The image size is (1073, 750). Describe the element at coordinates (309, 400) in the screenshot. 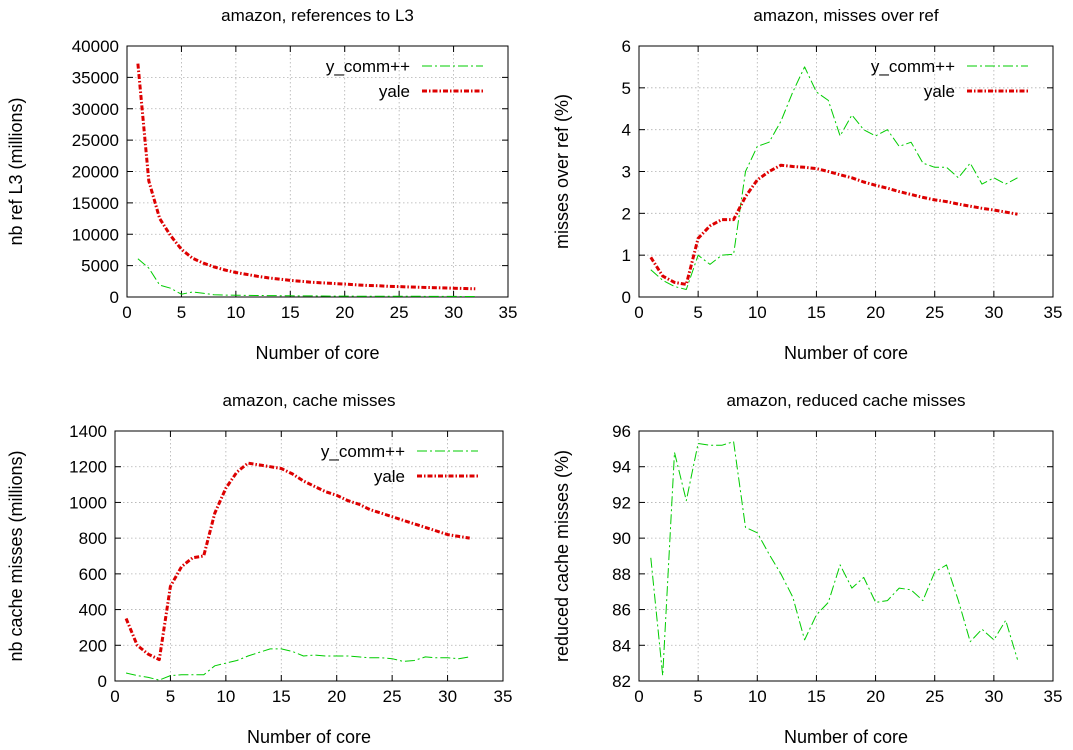

I see `chart-title: amazon, cache misses` at that location.